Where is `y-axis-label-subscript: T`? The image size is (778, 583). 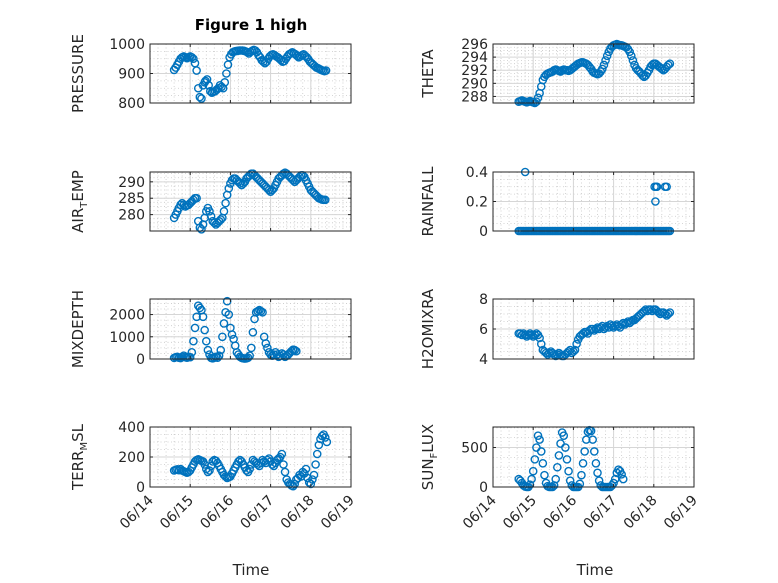
y-axis-label-subscript: T is located at coordinates (84, 205).